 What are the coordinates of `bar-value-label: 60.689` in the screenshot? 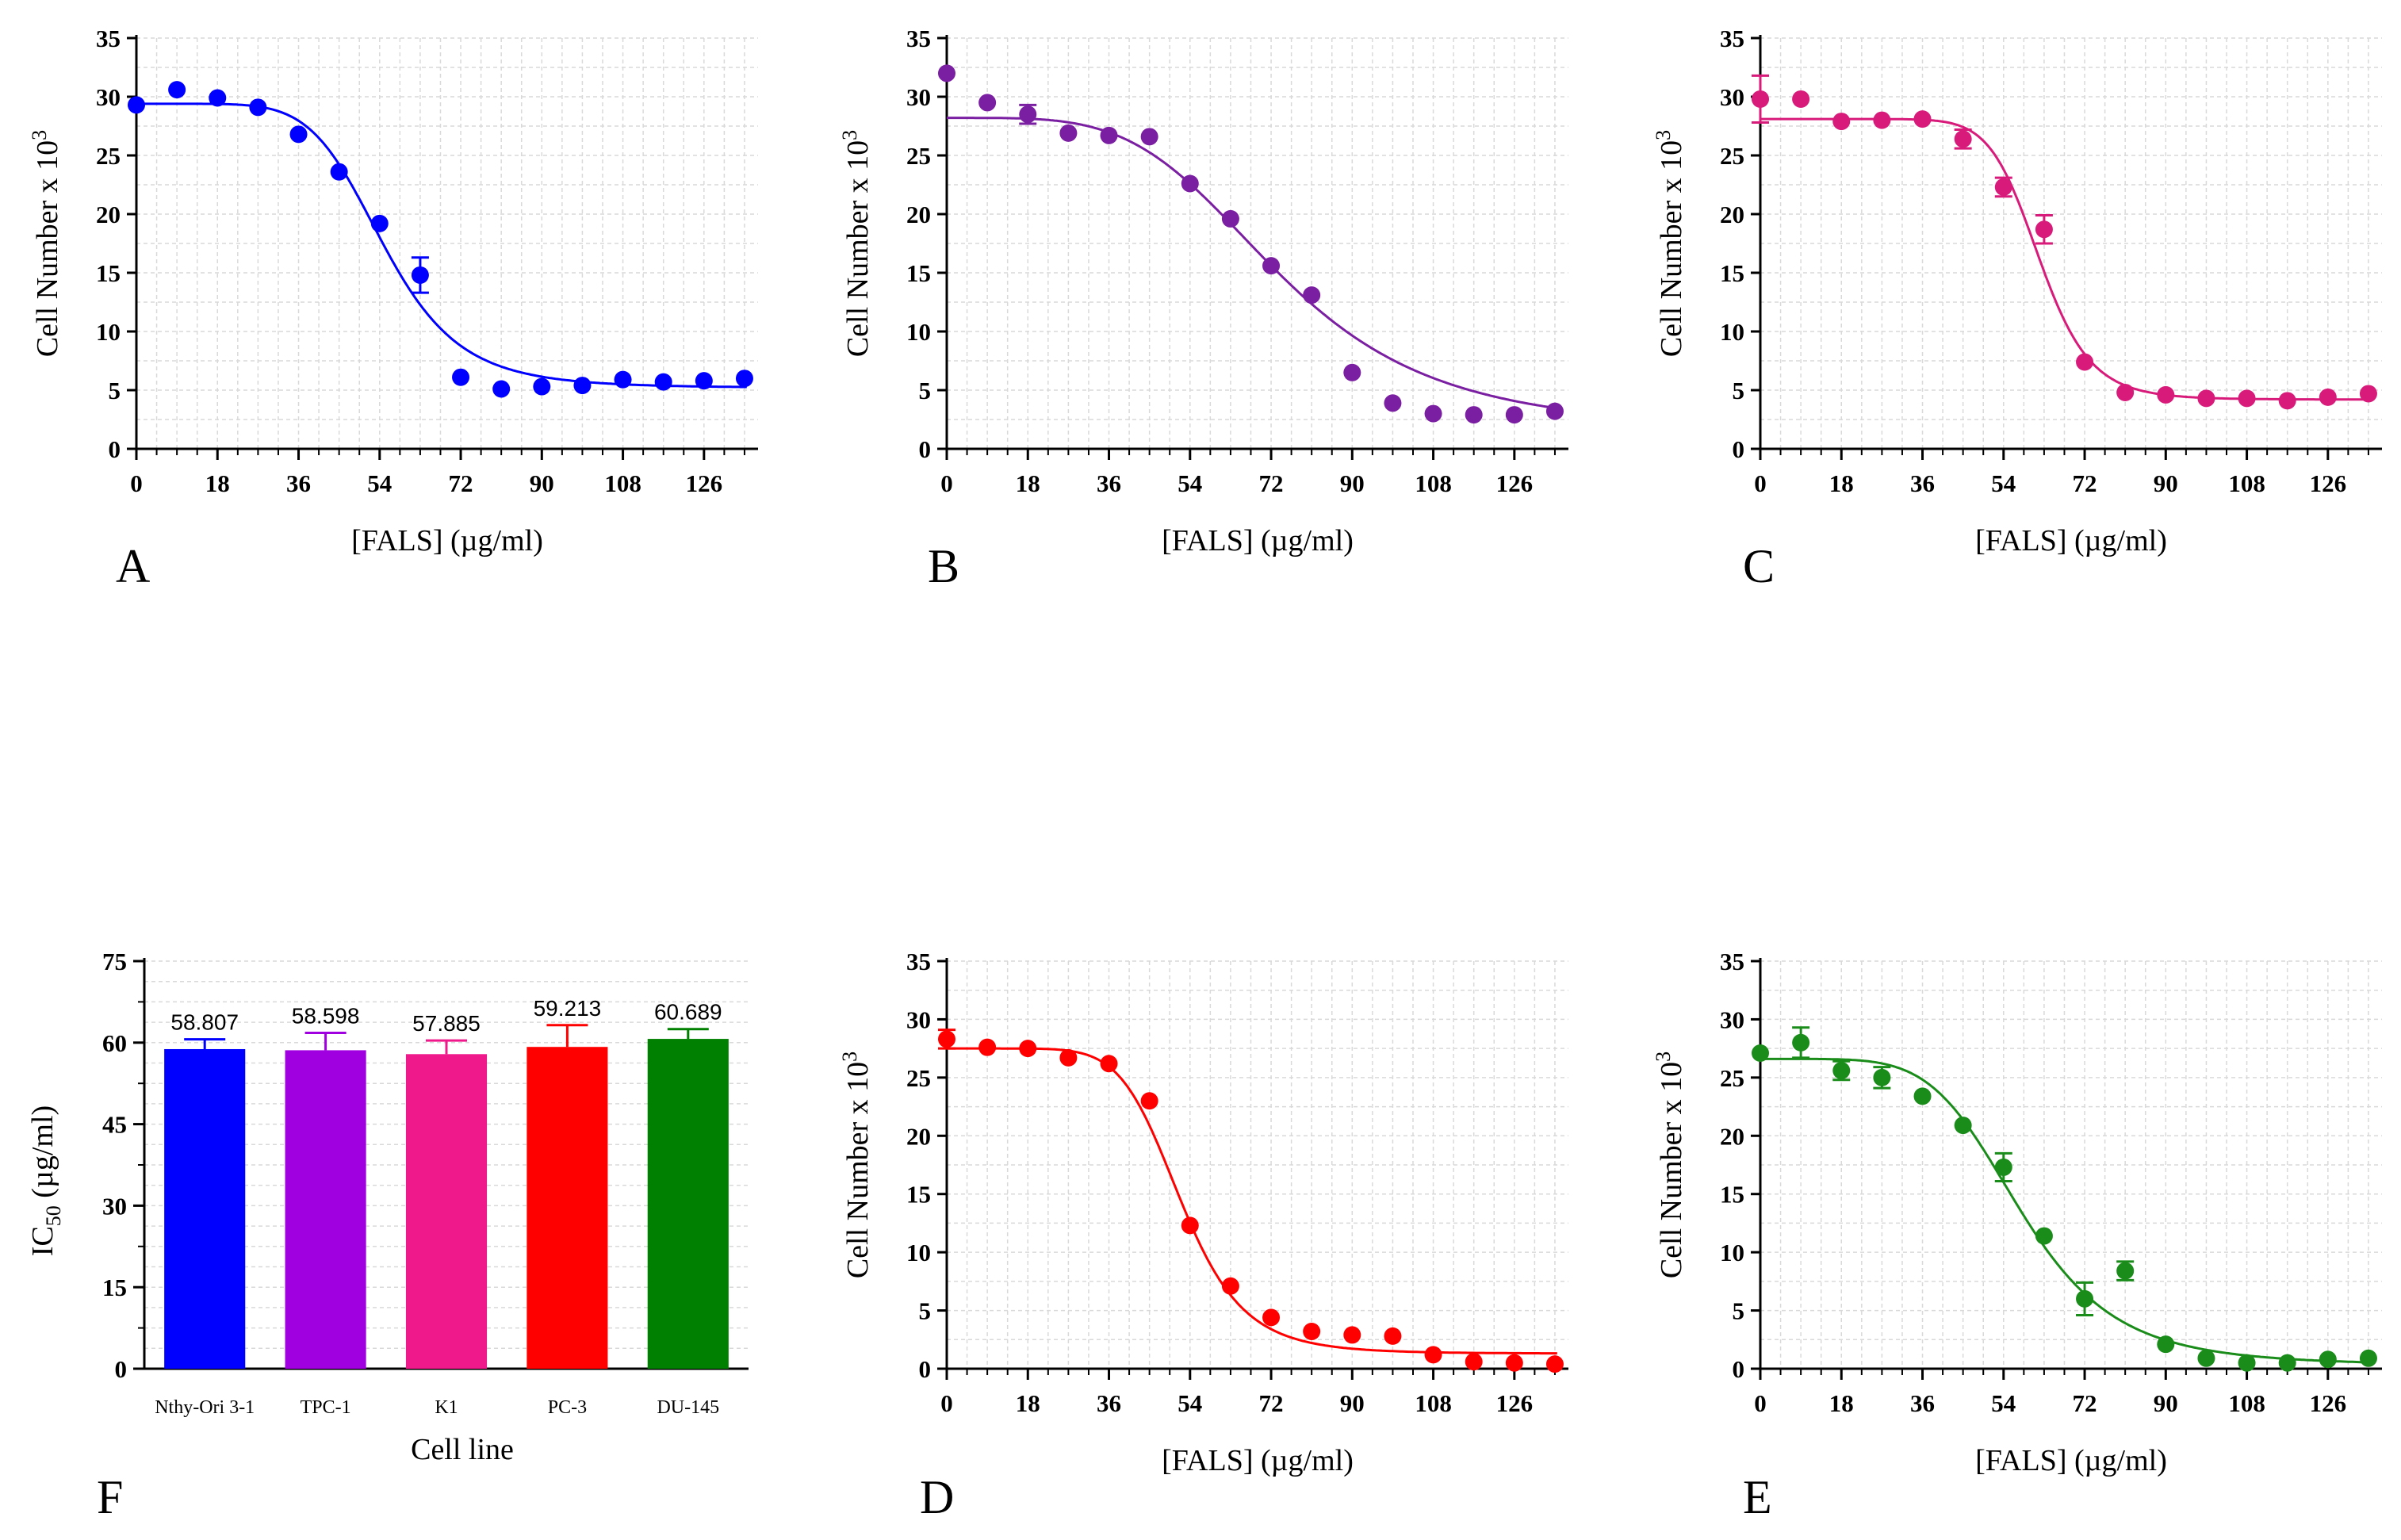 It's located at (688, 1012).